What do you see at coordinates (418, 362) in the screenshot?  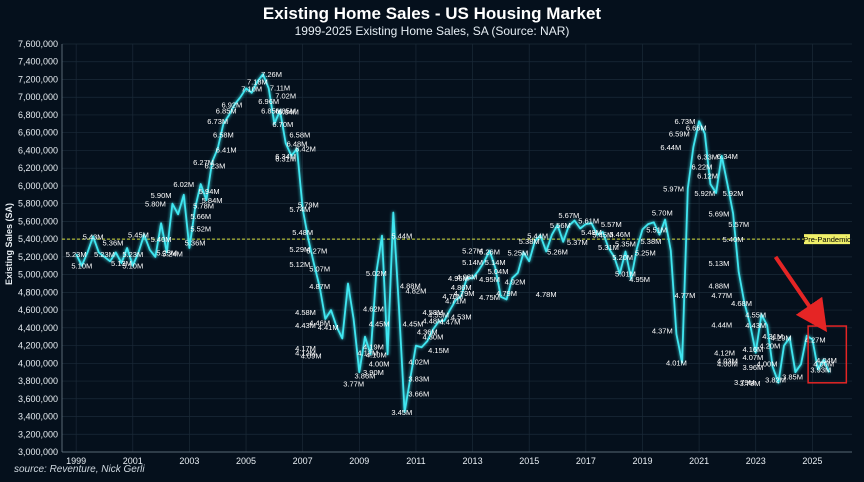 I see `data-label: 4.02M` at bounding box center [418, 362].